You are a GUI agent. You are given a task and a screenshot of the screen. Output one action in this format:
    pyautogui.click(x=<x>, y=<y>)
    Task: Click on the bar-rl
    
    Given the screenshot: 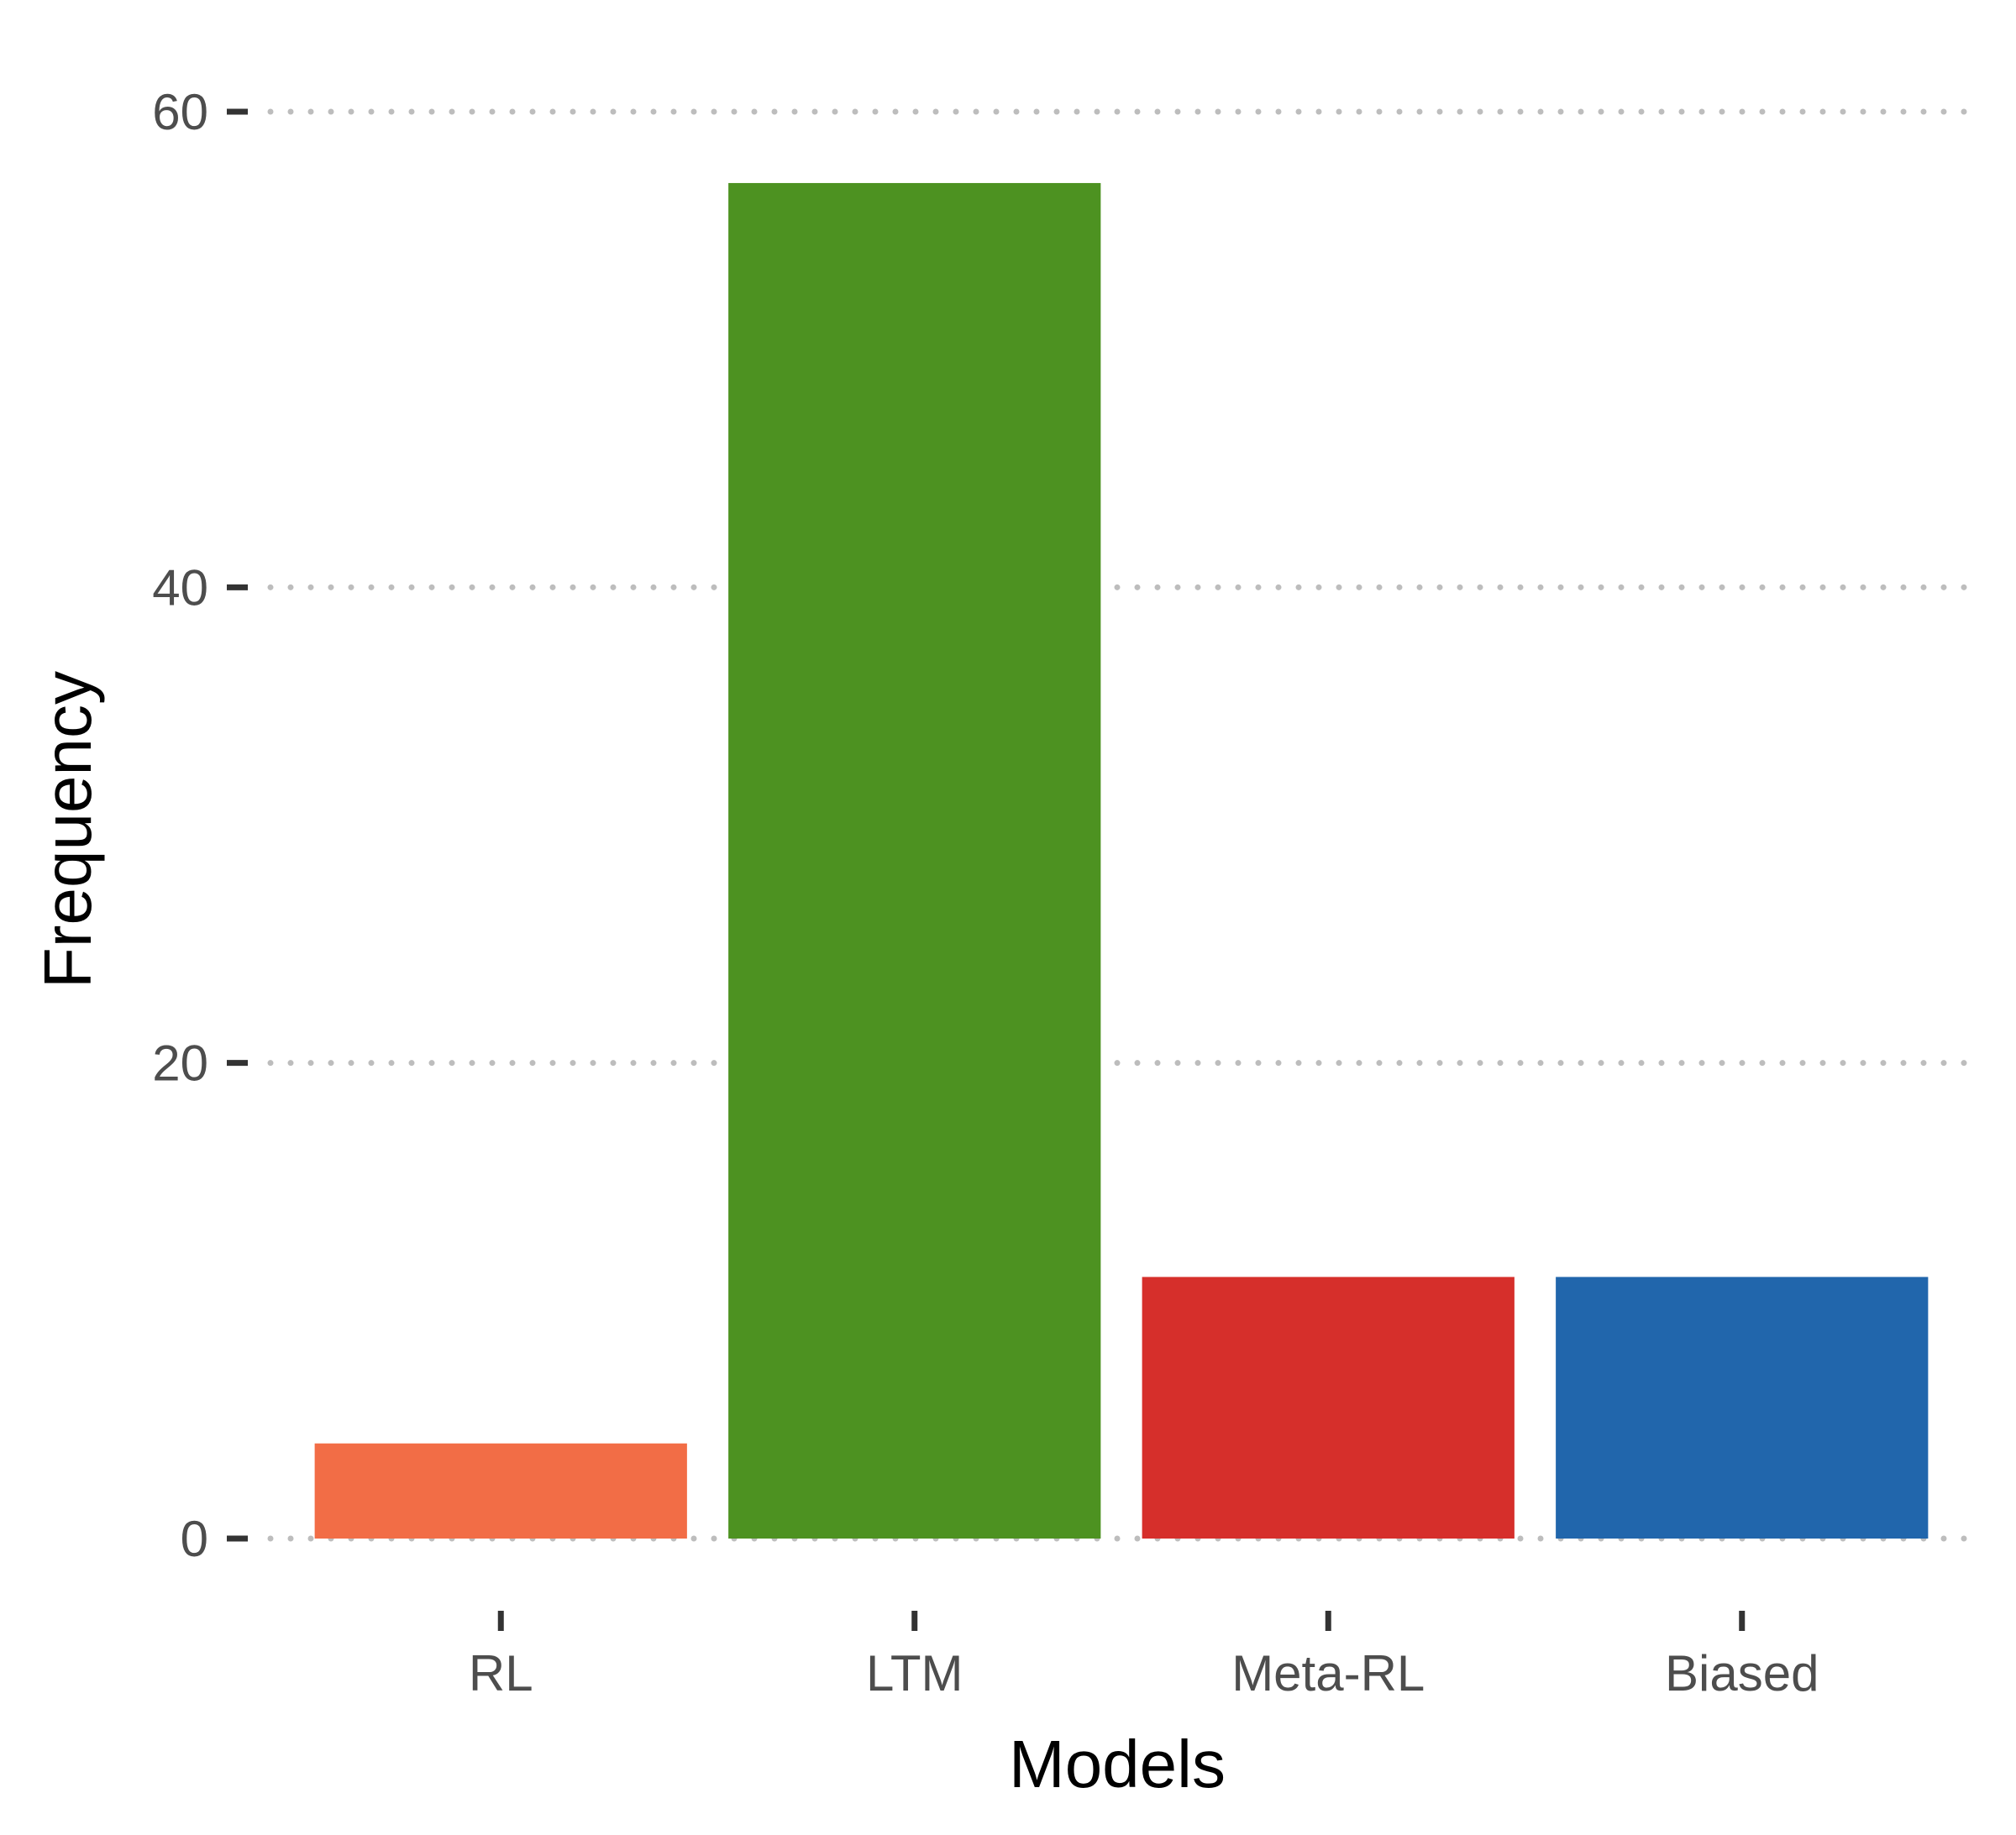 What is the action you would take?
    pyautogui.click(x=500, y=1491)
    